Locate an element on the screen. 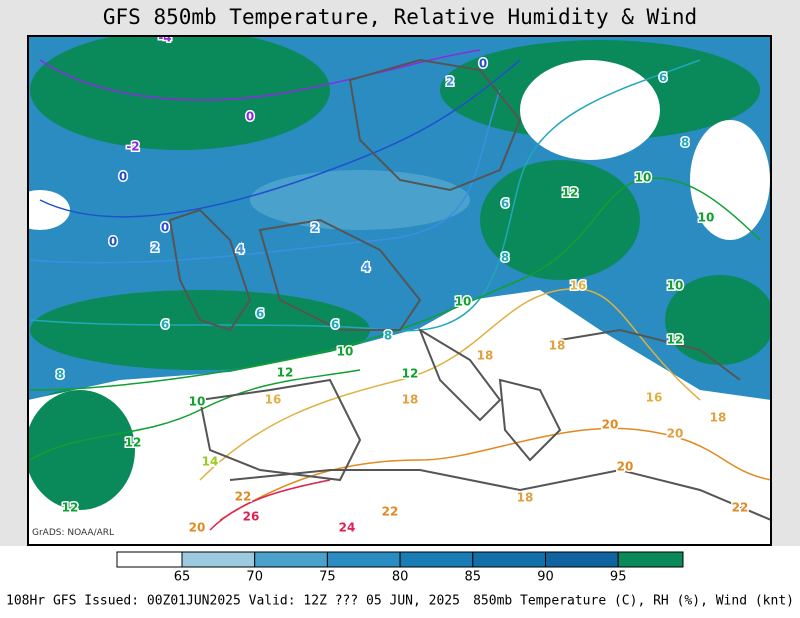  contour-label: 26 is located at coordinates (251, 517).